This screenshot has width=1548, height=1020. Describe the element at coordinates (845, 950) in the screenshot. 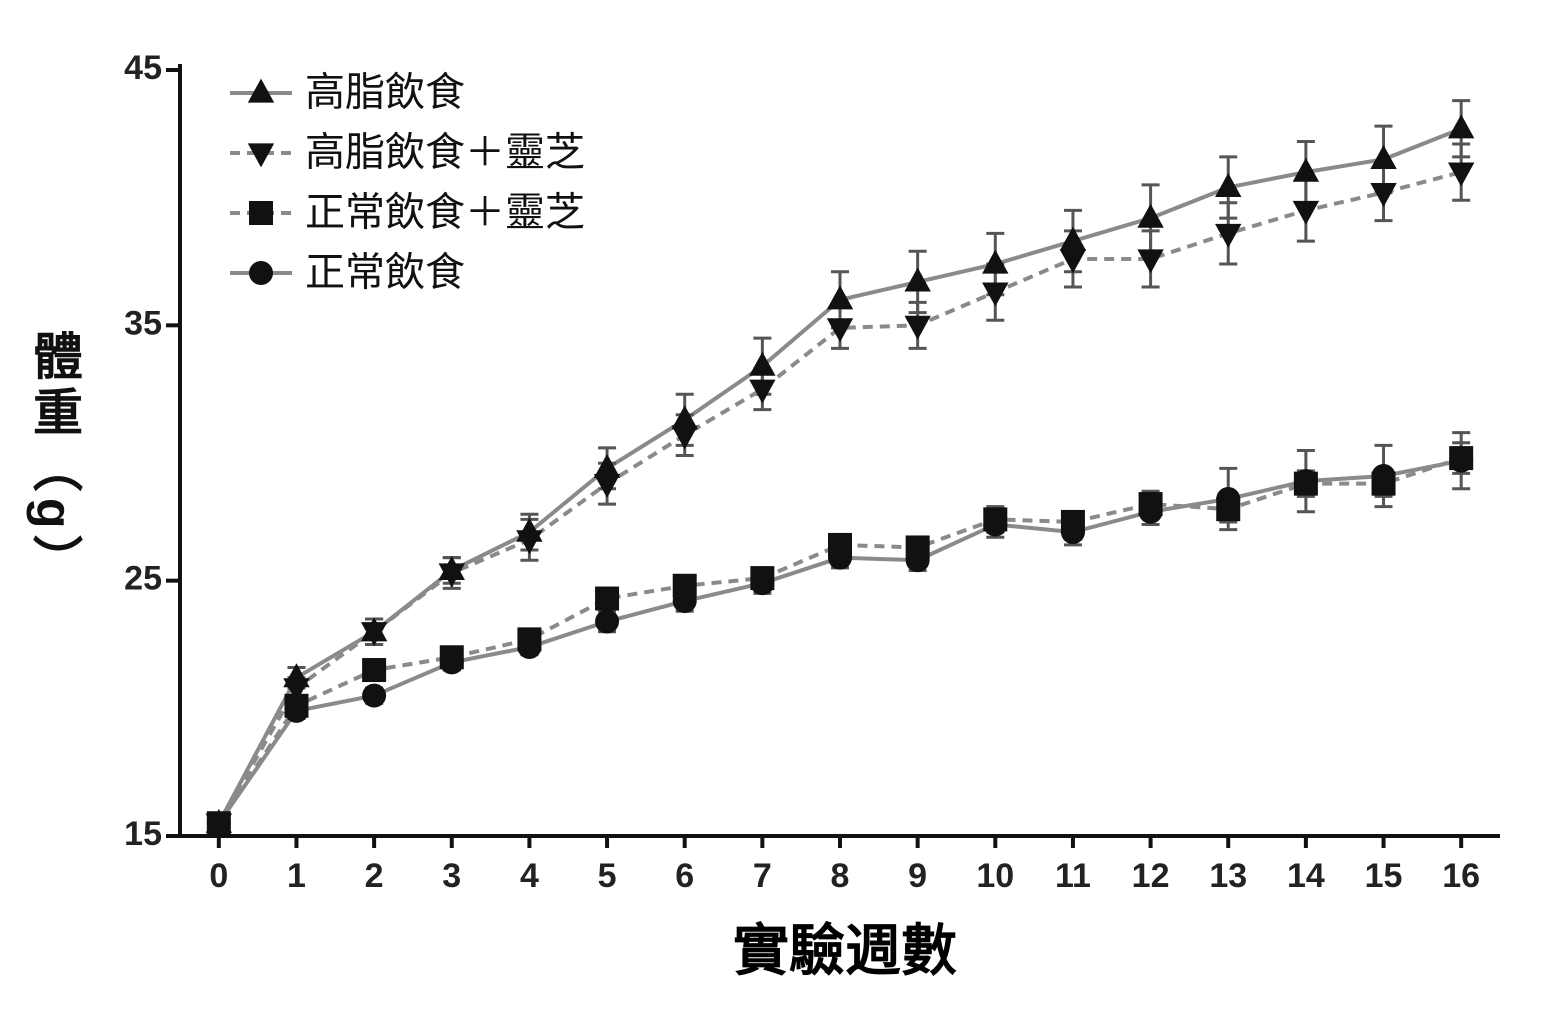

I see `x-axis-label: 實驗週數` at that location.